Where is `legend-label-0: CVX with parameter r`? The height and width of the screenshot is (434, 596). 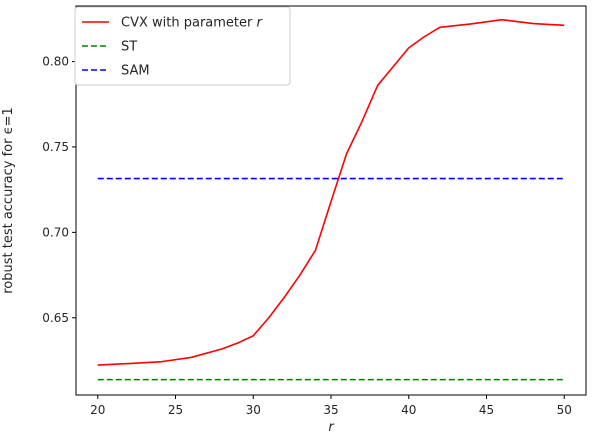
legend-label-0: CVX with parameter r is located at coordinates (192, 23).